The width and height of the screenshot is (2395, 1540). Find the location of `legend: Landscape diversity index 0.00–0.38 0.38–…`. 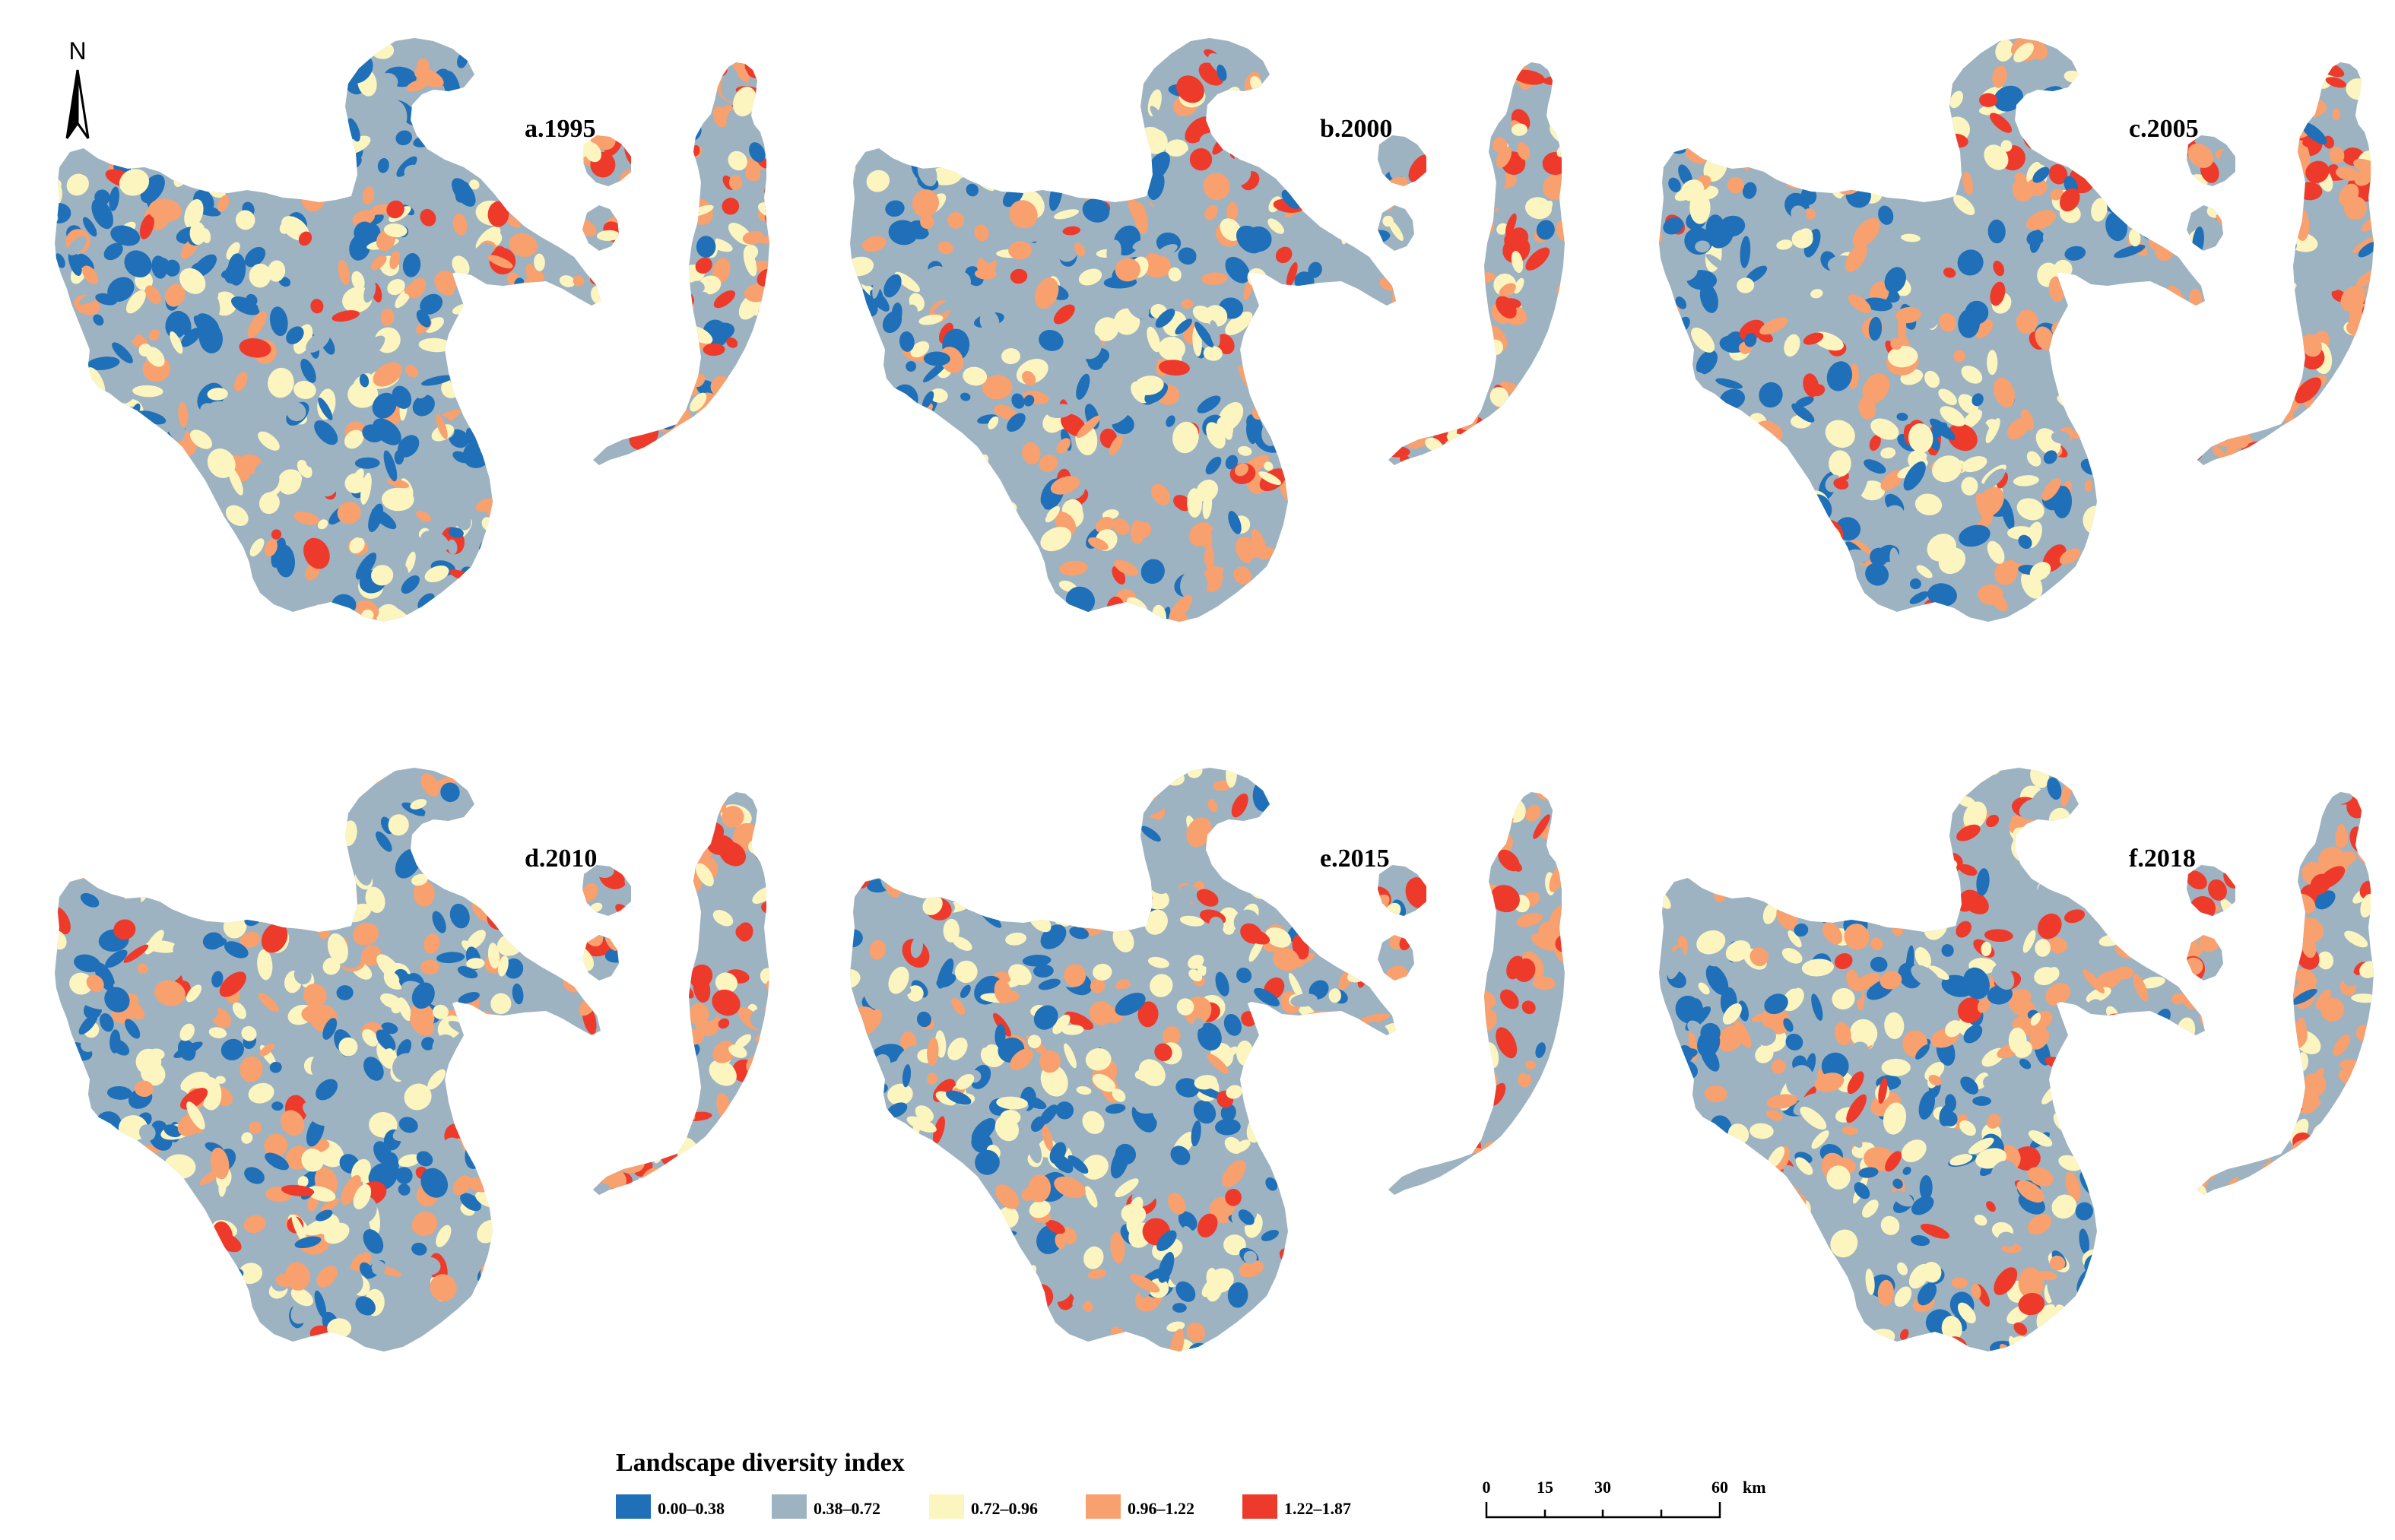

legend: Landscape diversity index 0.00–0.38 0.38–… is located at coordinates (983, 1484).